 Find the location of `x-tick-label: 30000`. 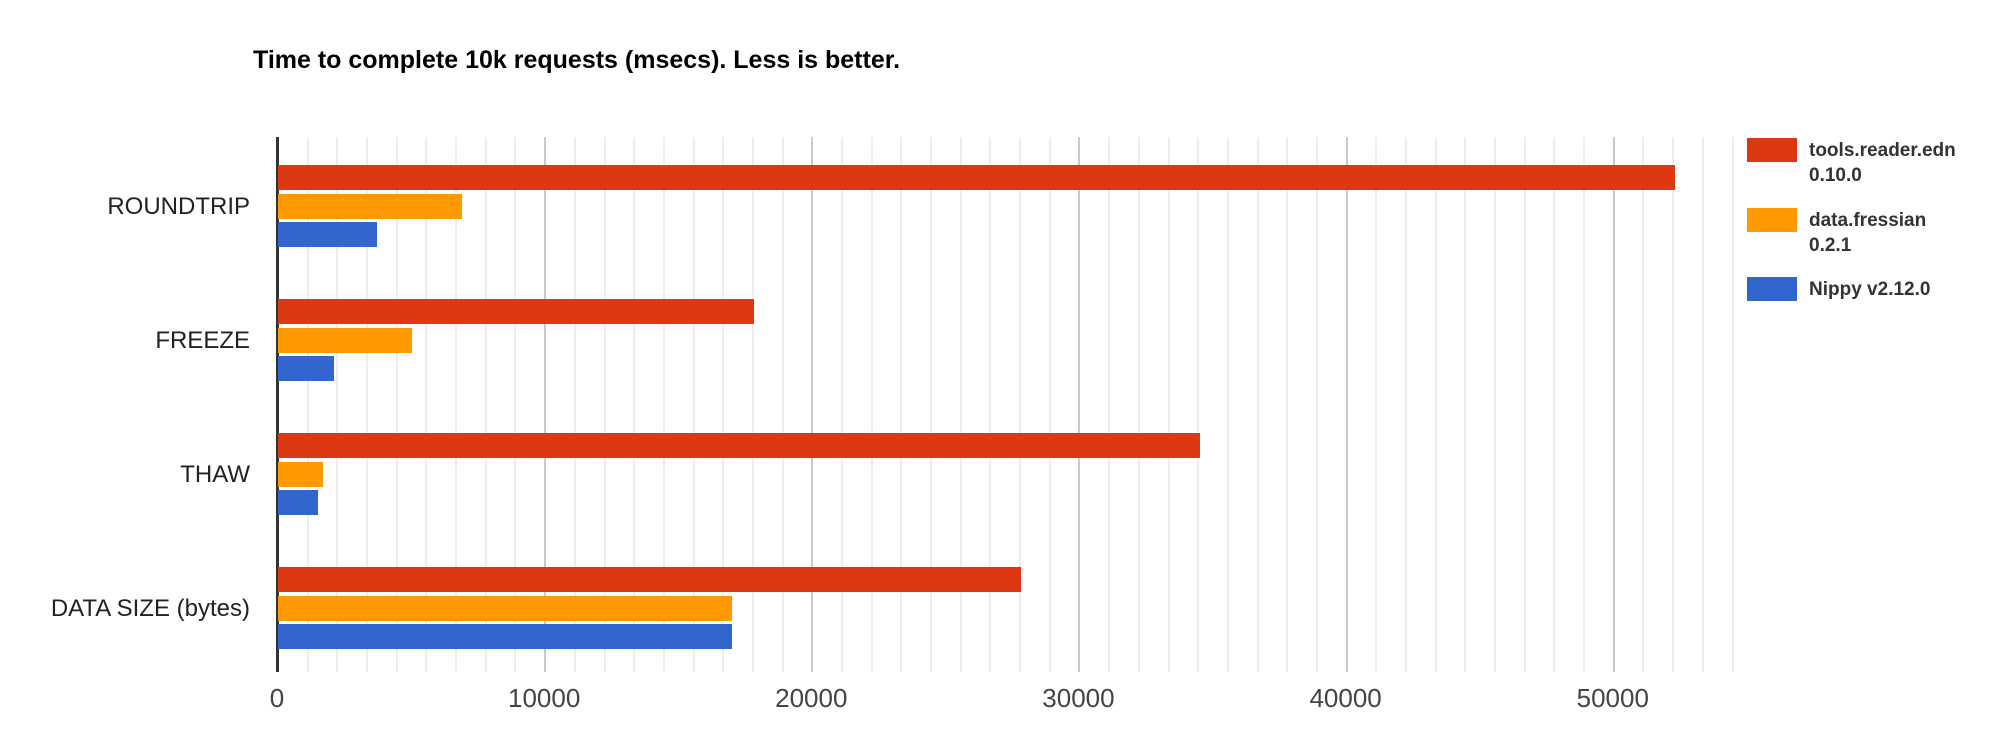

x-tick-label: 30000 is located at coordinates (1078, 698).